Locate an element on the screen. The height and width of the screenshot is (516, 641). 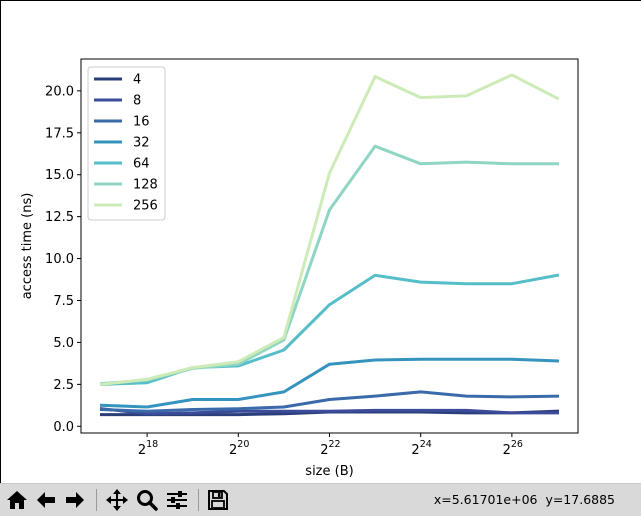
magnifier-icon is located at coordinates (147, 500).